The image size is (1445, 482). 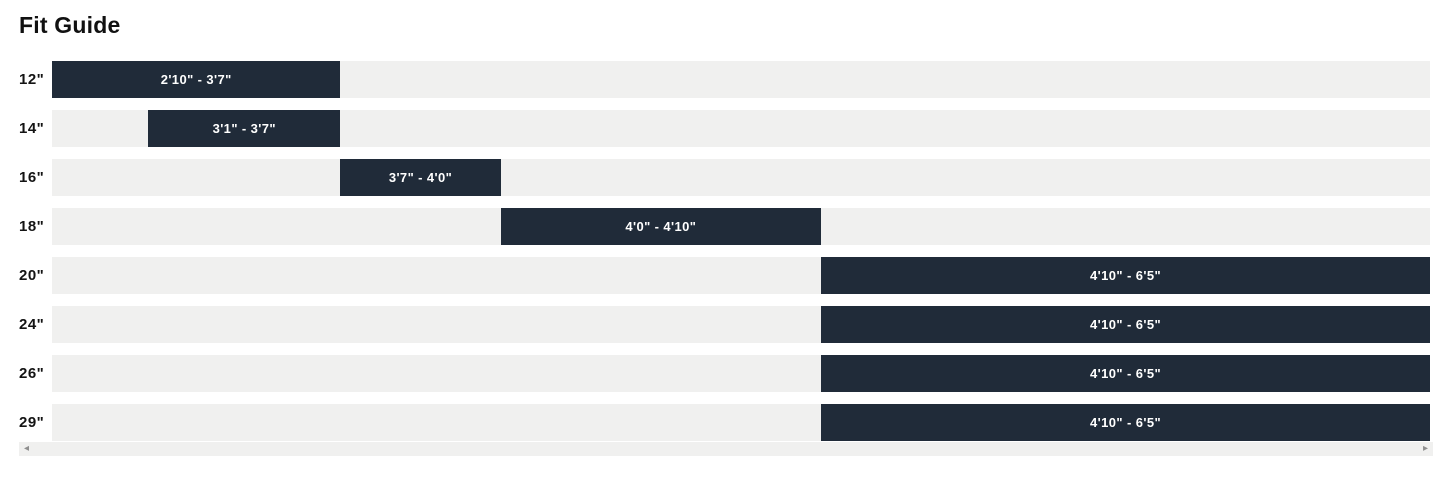 I want to click on range-bar: 3'1" - 3'7", so click(x=244, y=128).